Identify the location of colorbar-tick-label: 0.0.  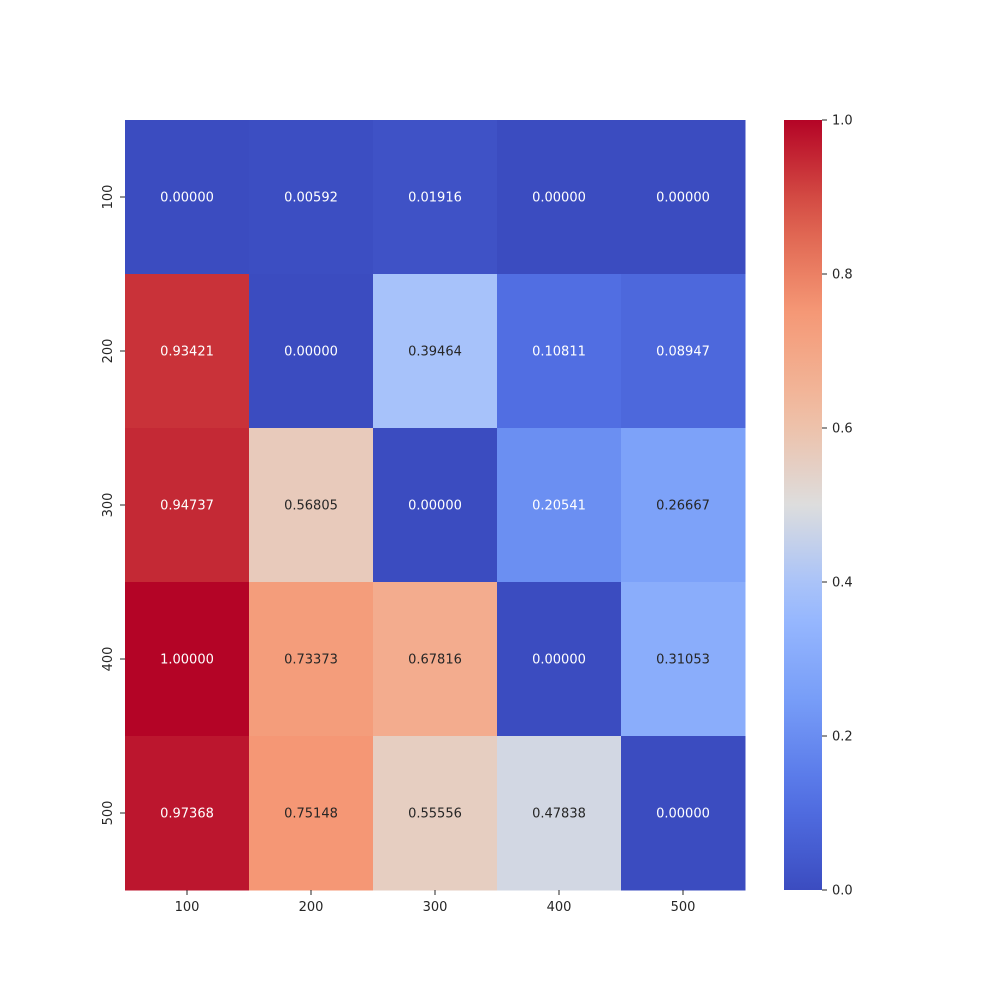
(842, 891).